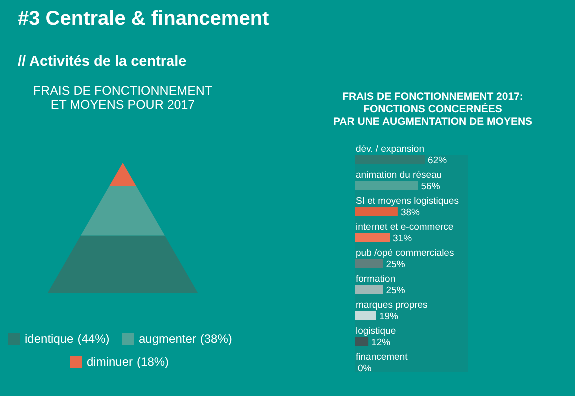 This screenshot has height=396, width=575. Describe the element at coordinates (153, 362) in the screenshot. I see `data-label: (18%)` at that location.